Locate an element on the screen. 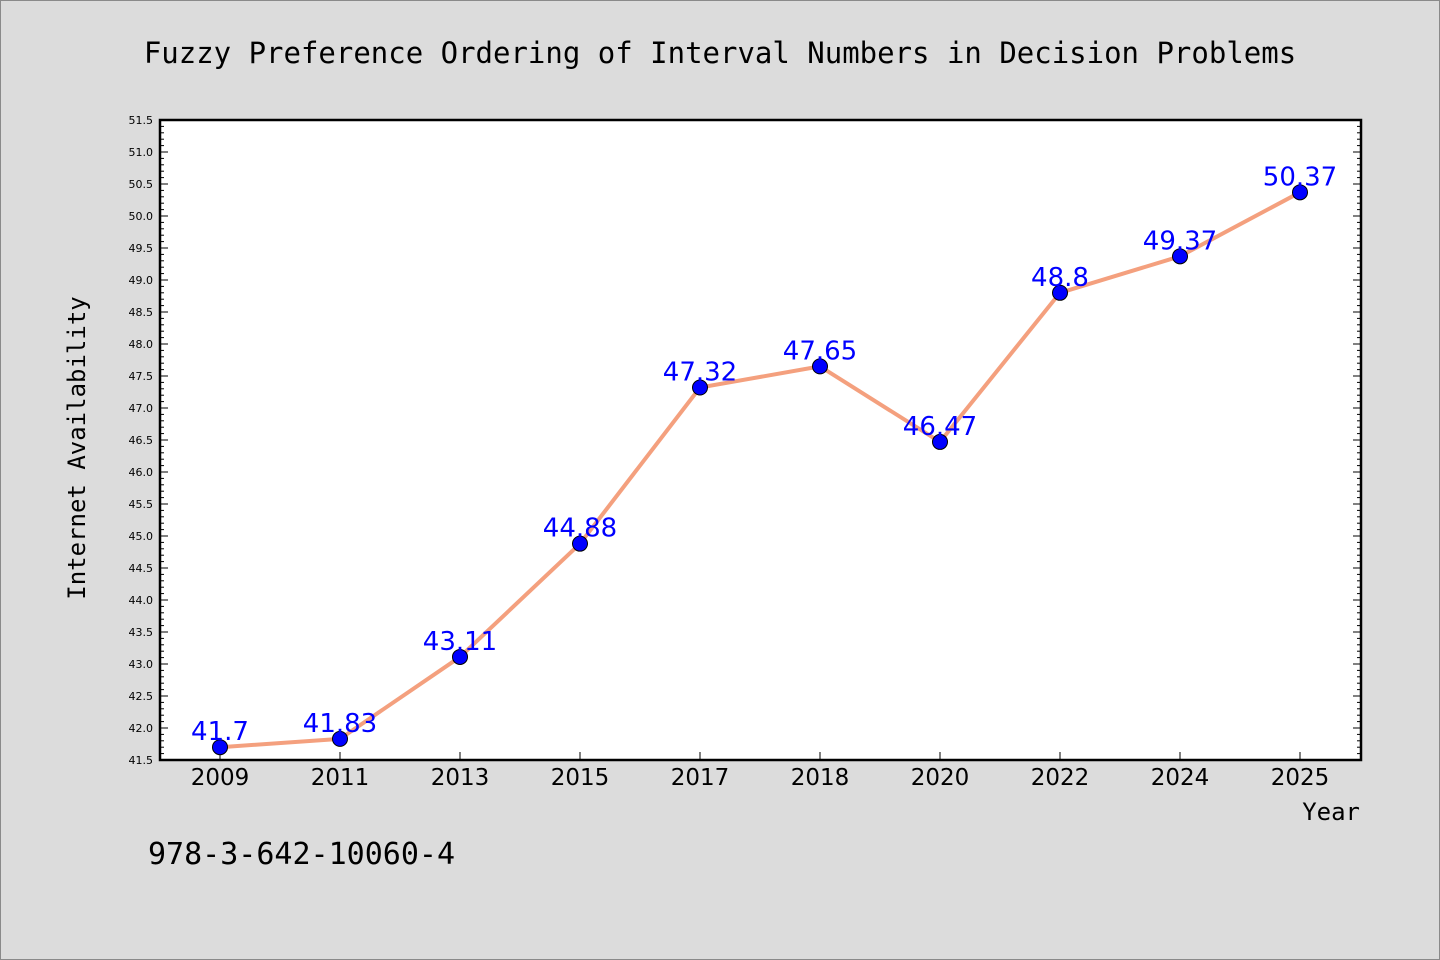  x-tick-label: 2022 is located at coordinates (1060, 778).